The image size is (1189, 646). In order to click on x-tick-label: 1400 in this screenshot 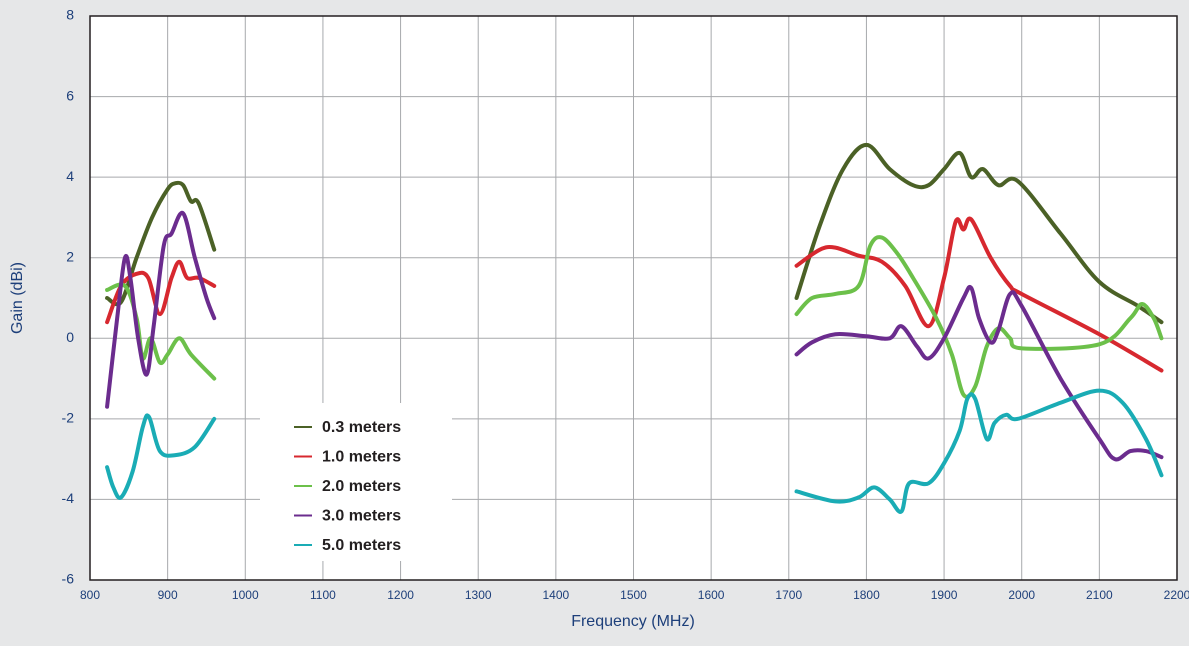, I will do `click(556, 595)`.